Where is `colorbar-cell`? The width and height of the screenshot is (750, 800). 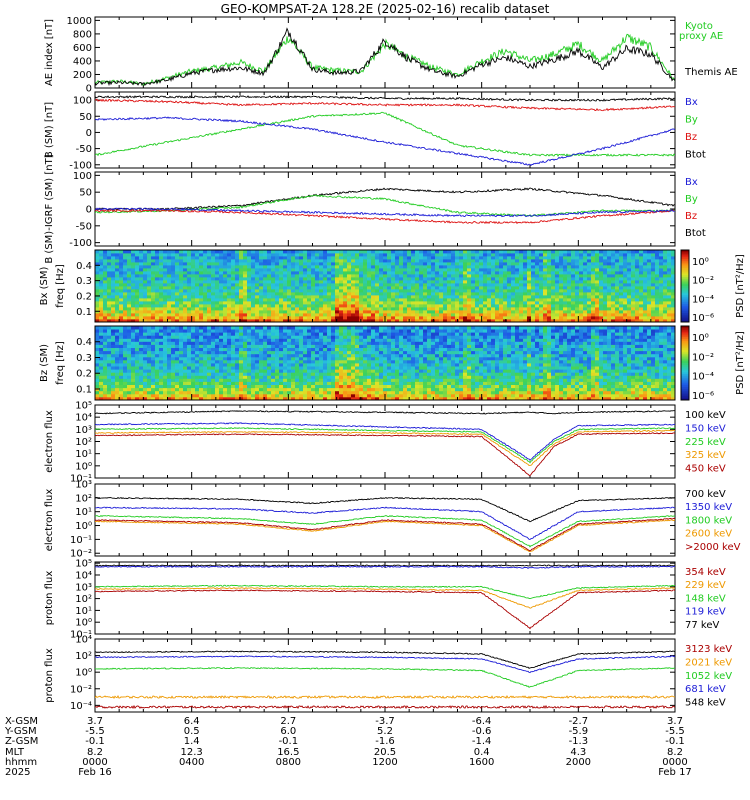 colorbar-cell is located at coordinates (685, 263).